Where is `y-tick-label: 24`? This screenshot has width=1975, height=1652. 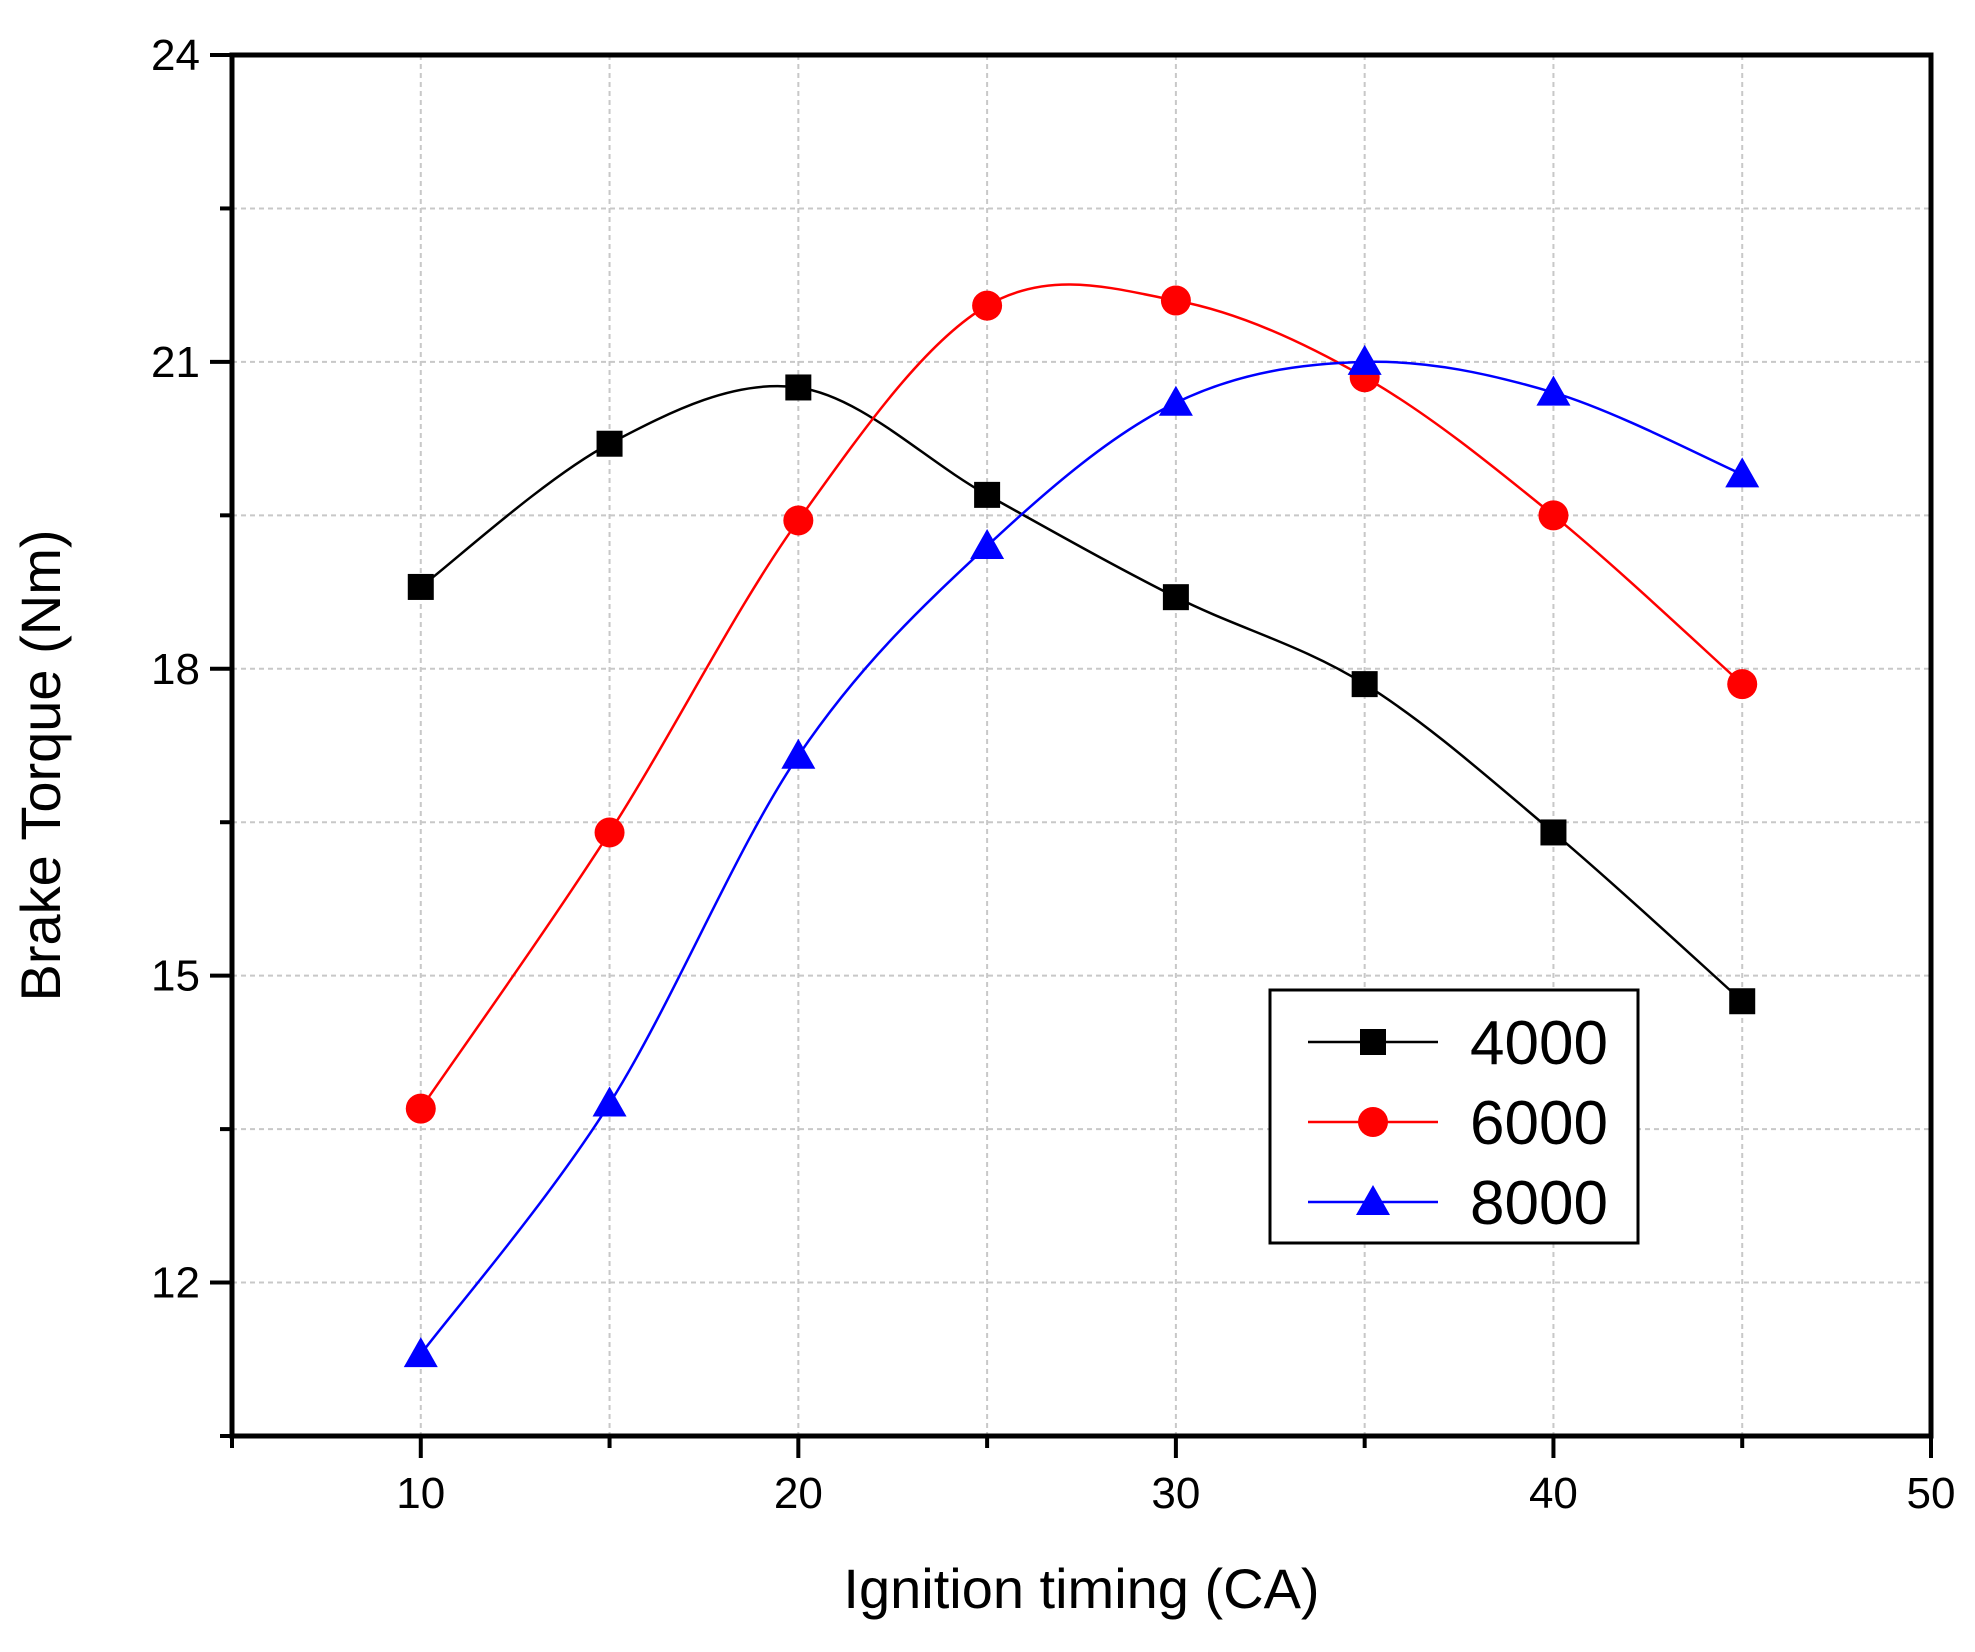 y-tick-label: 24 is located at coordinates (175, 55).